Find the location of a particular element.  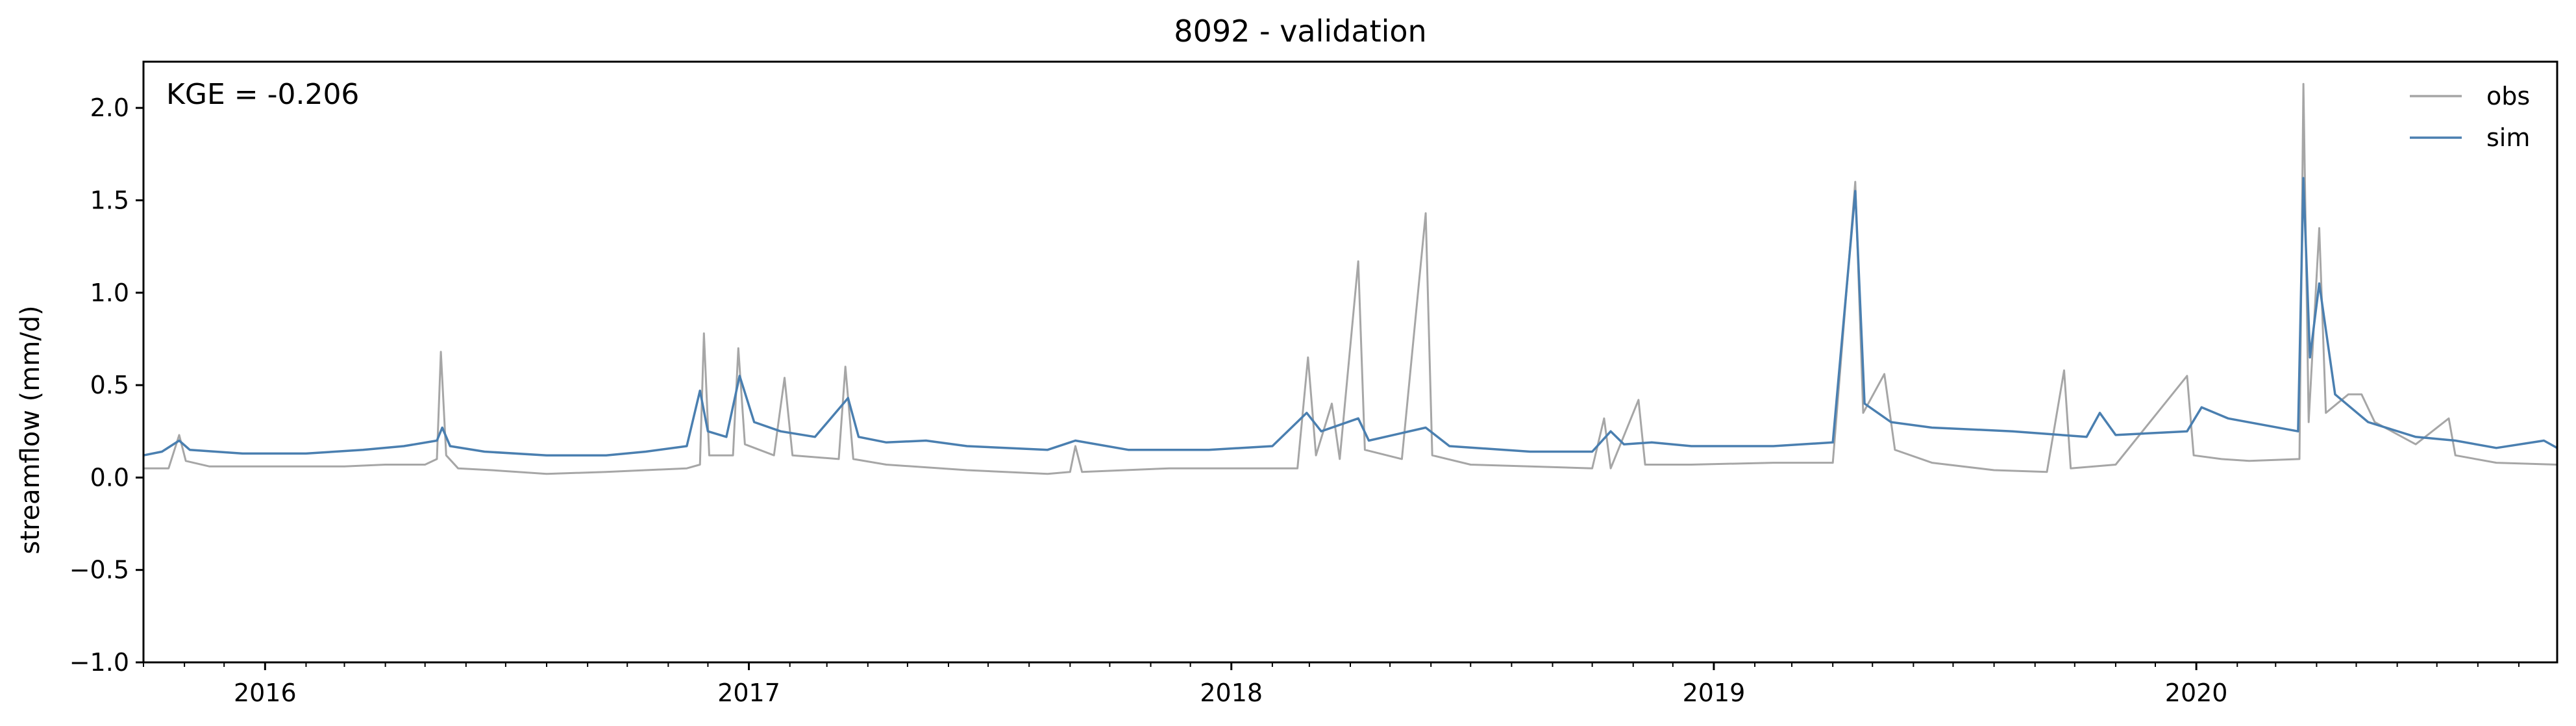

y-tick-label: 0.0 is located at coordinates (109, 478).